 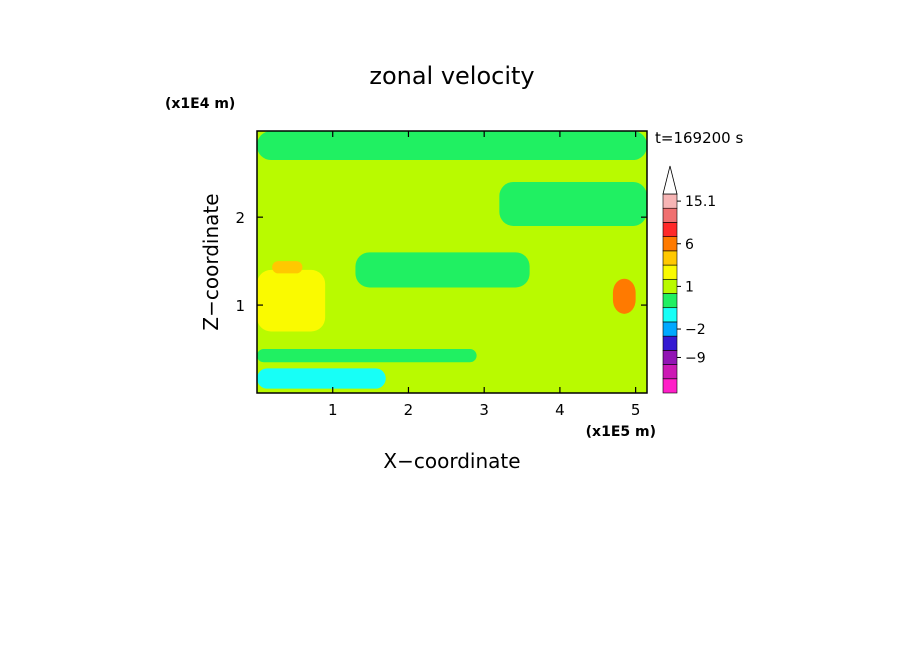 What do you see at coordinates (409, 410) in the screenshot?
I see `x-tick-label: 2` at bounding box center [409, 410].